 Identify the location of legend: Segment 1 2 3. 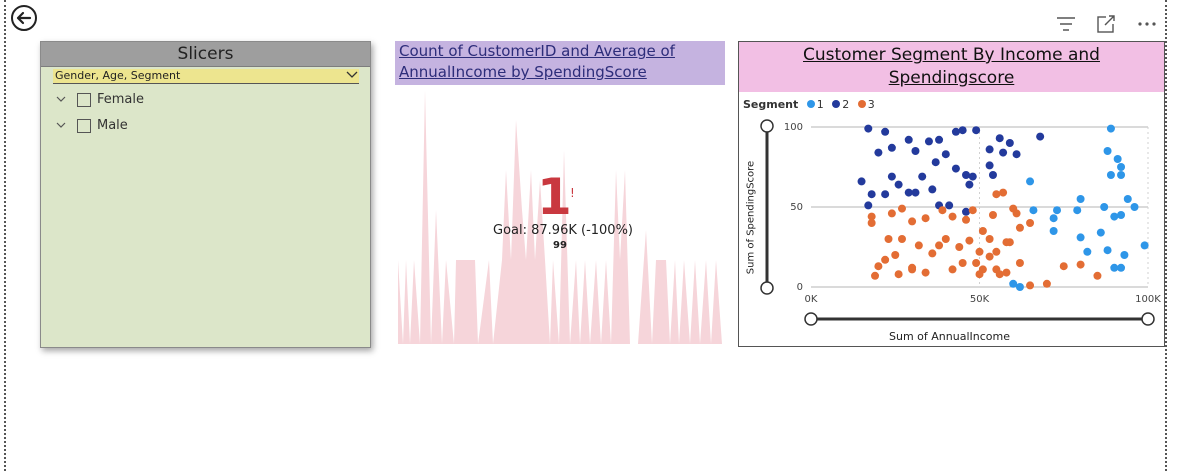
(809, 104).